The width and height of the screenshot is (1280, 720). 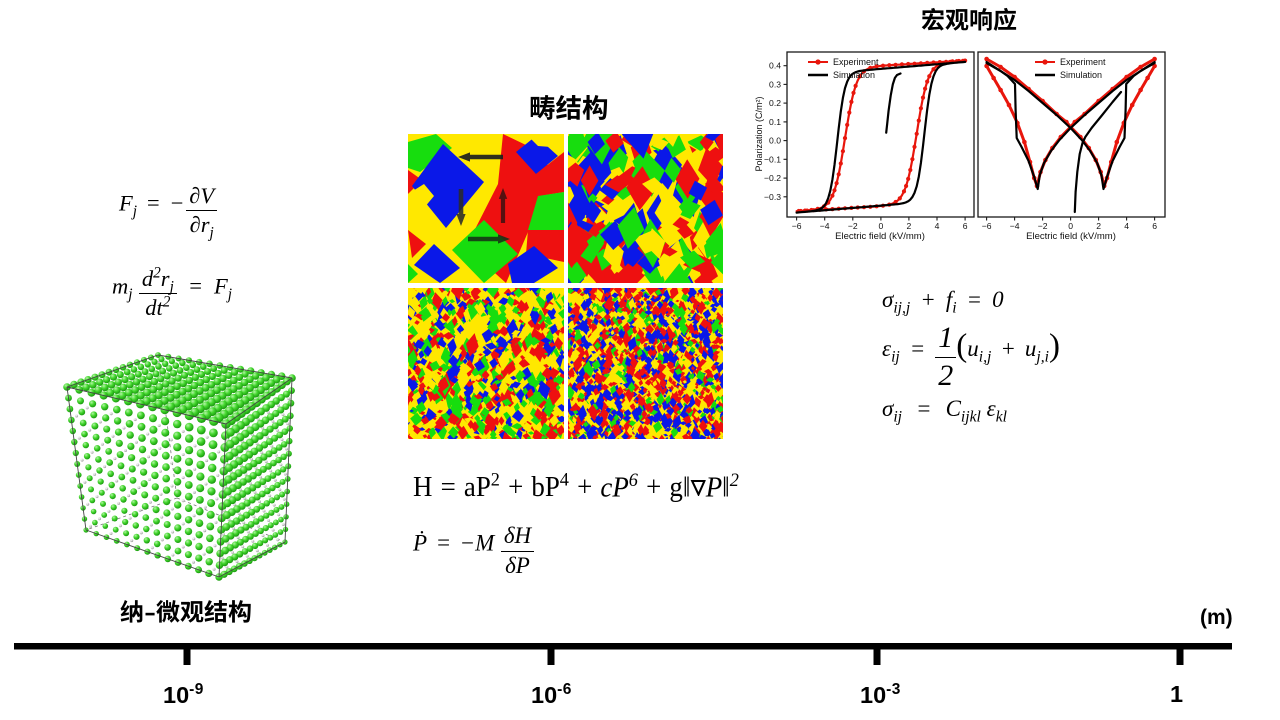 I want to click on svg-text: 0.4, so click(x=775, y=66).